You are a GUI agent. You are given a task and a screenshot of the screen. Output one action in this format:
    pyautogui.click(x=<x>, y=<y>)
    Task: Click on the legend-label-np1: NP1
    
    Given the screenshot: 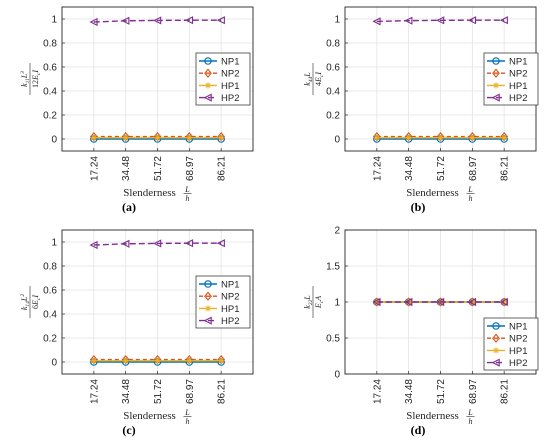 What is the action you would take?
    pyautogui.click(x=518, y=327)
    